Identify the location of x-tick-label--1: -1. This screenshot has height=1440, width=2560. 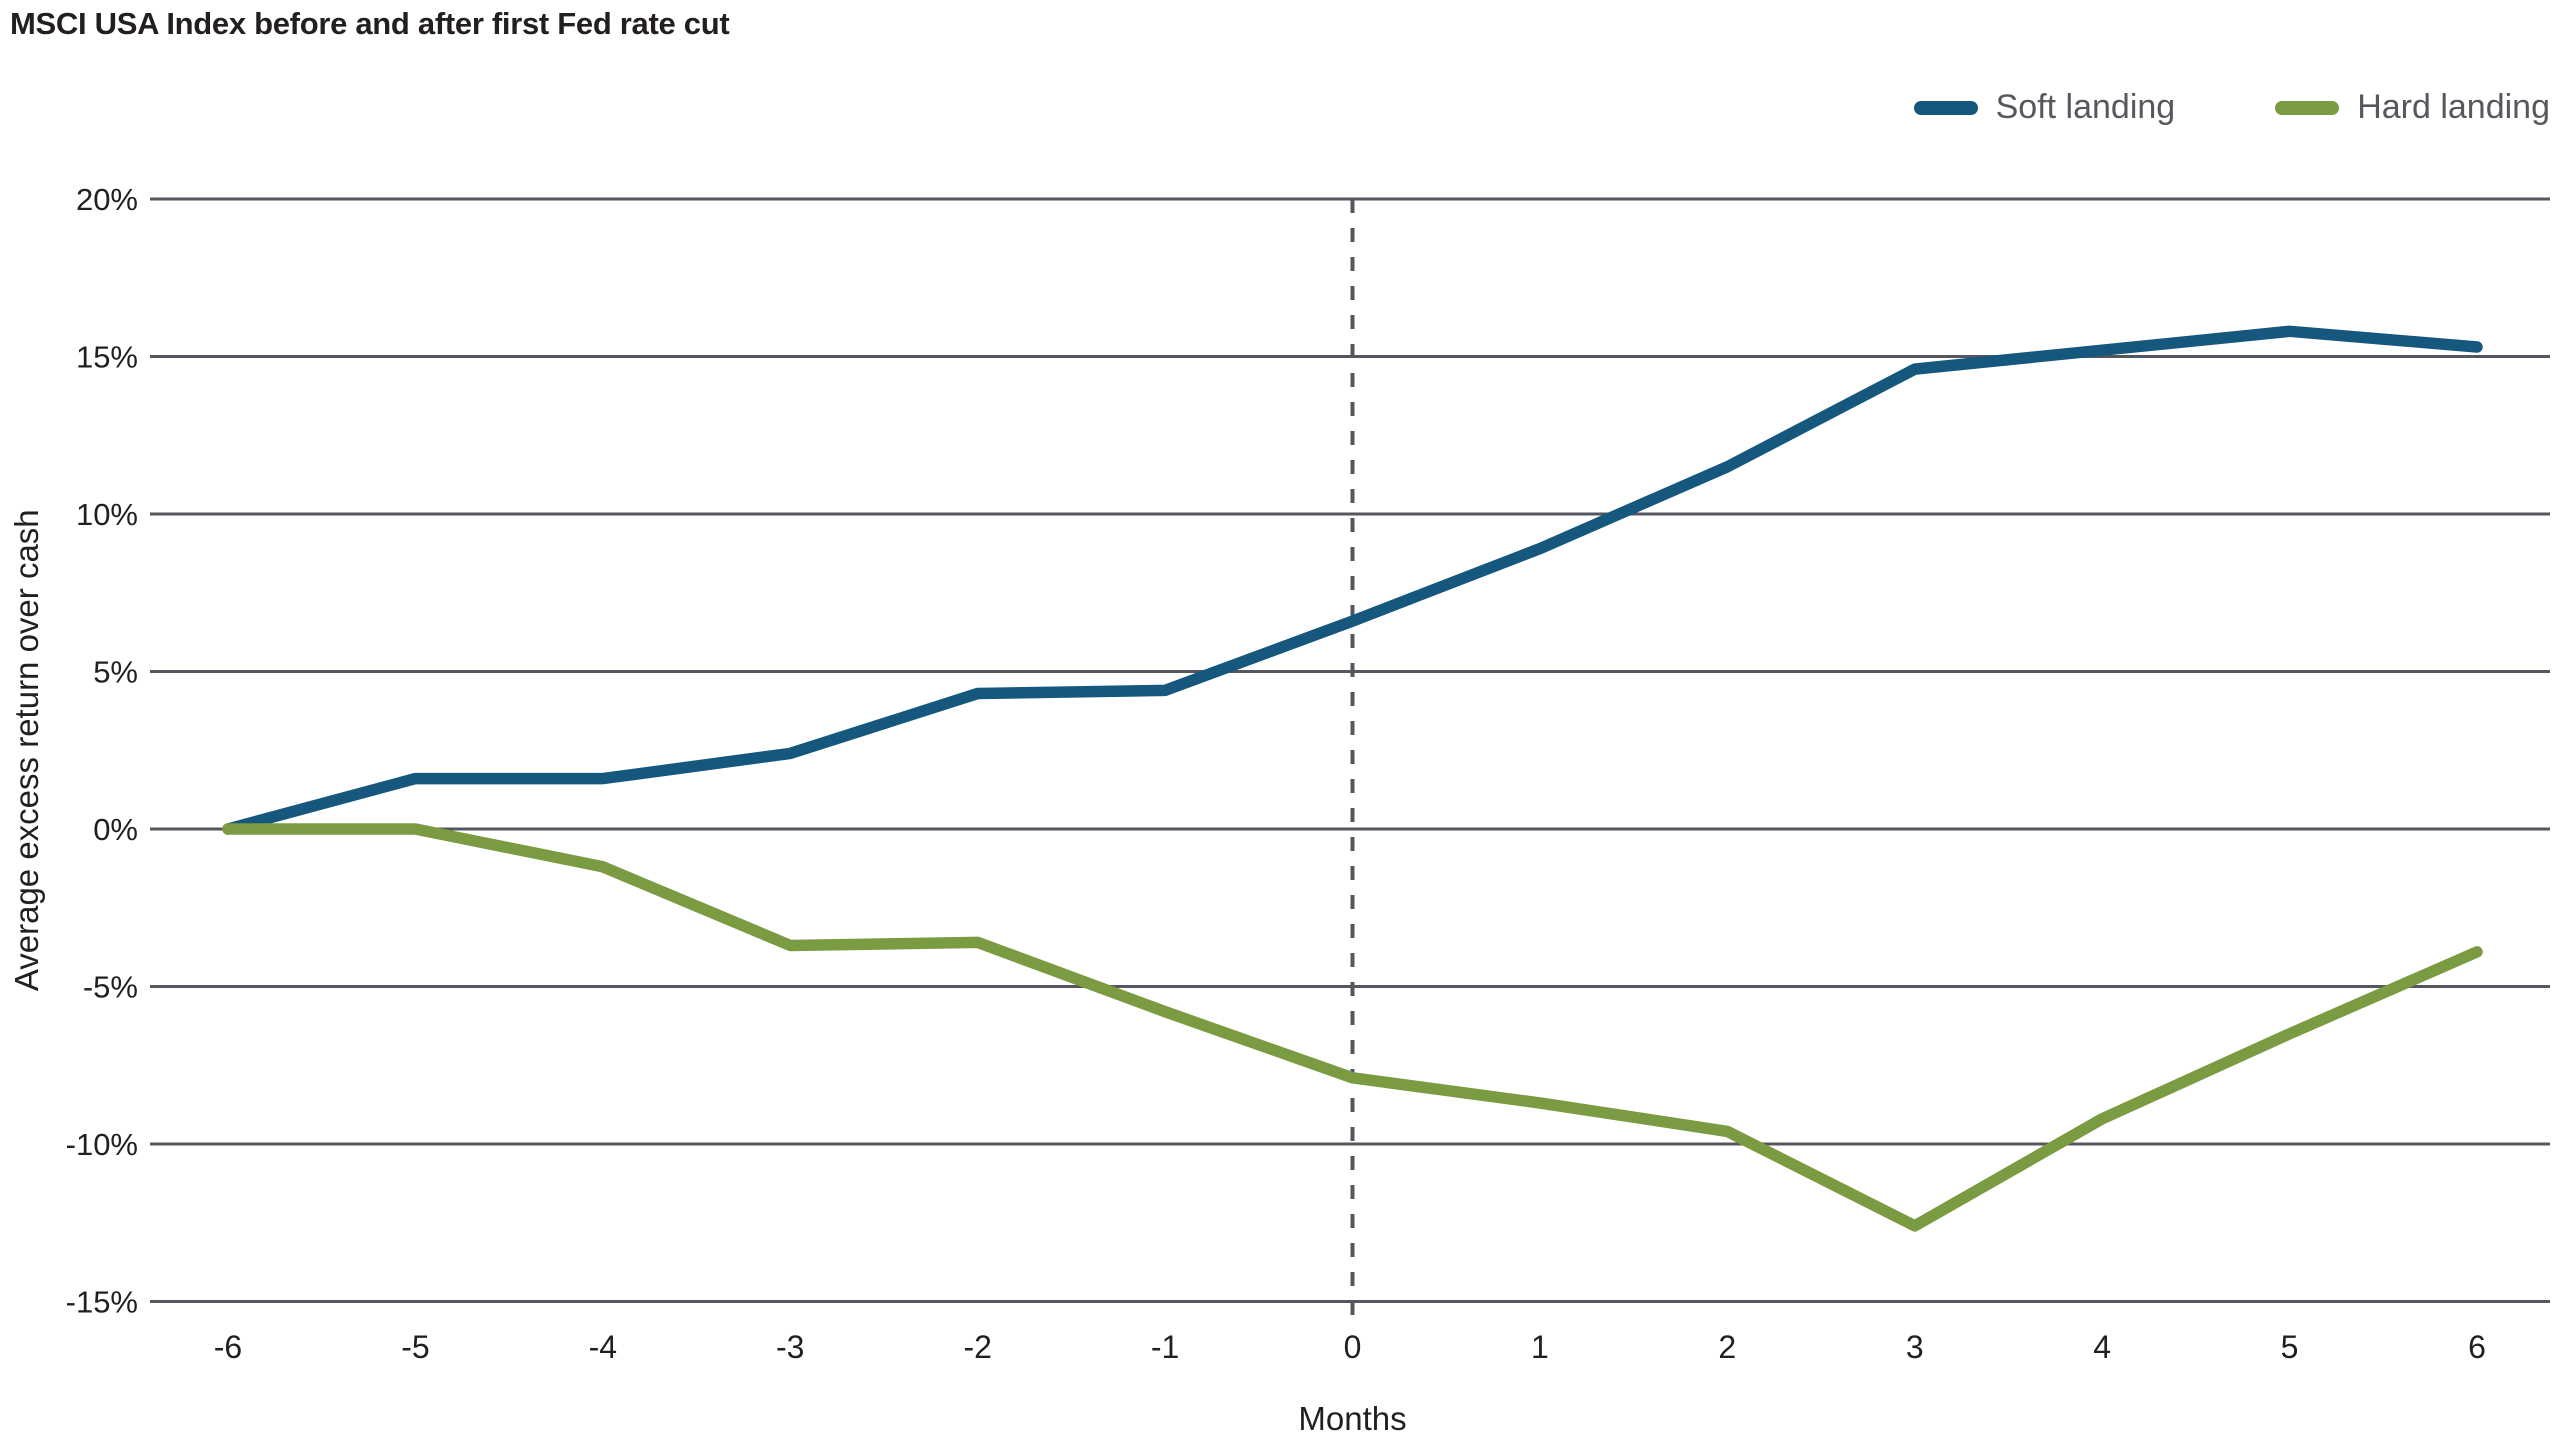
(1165, 1347).